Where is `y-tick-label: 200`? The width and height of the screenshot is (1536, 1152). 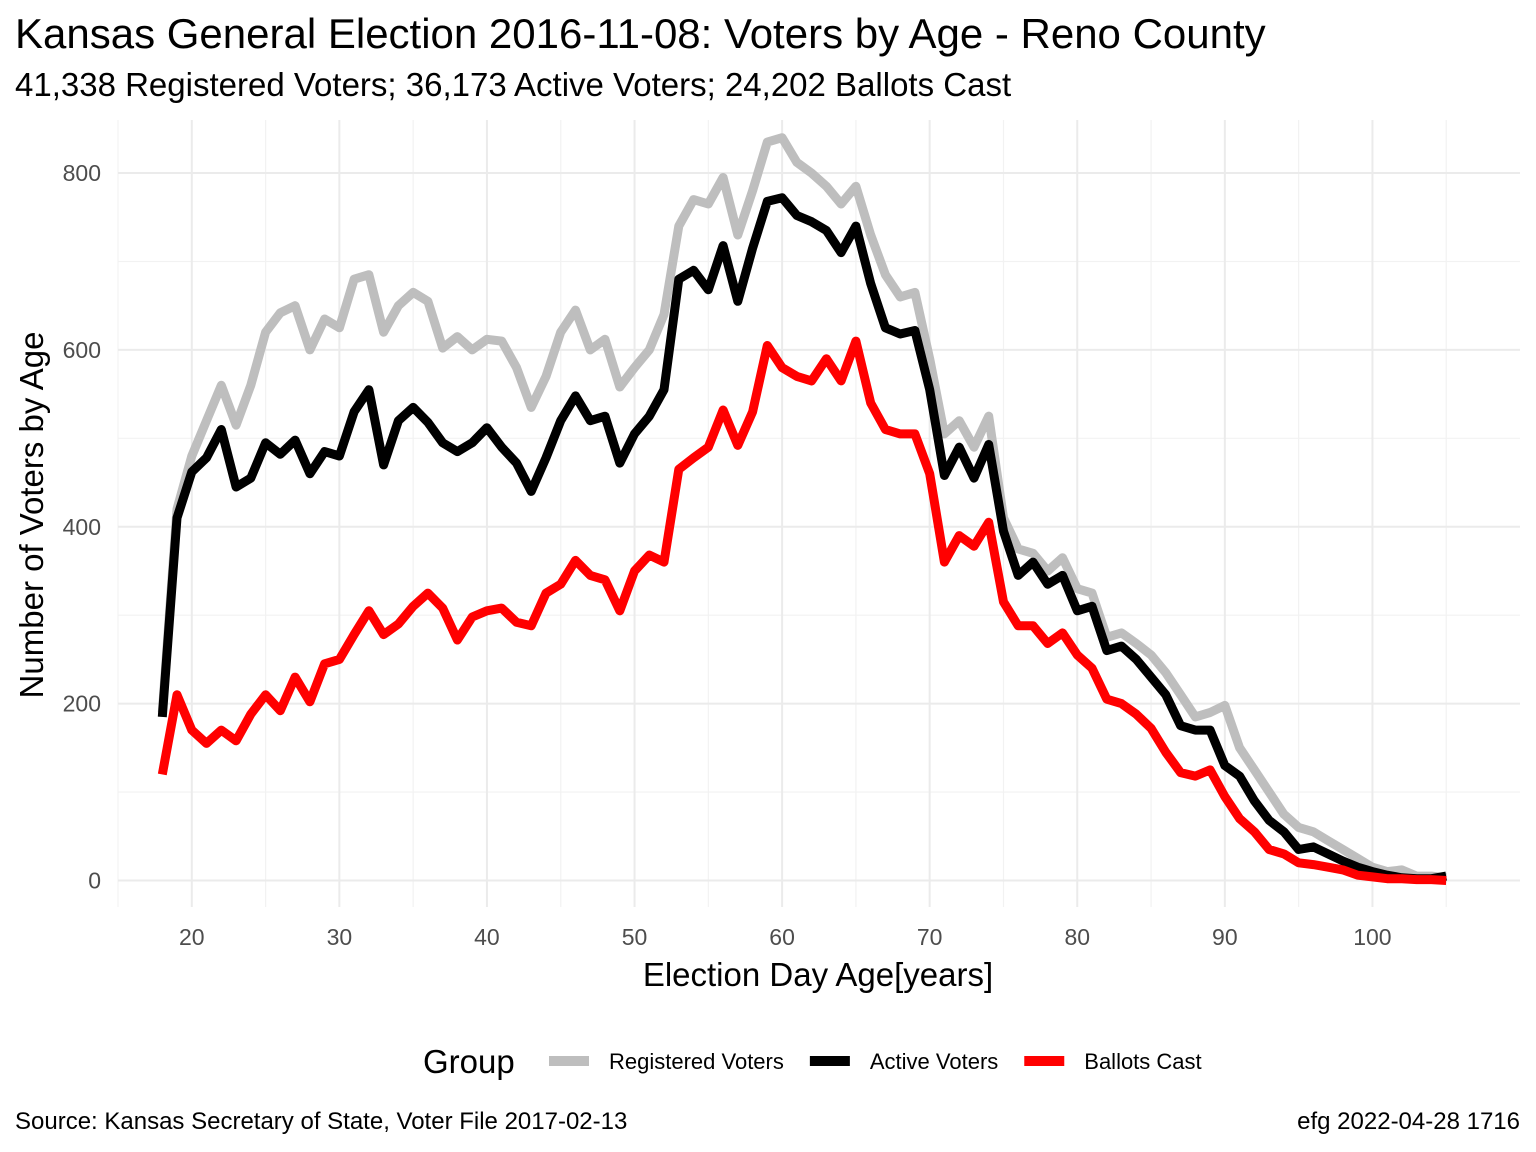 y-tick-label: 200 is located at coordinates (82, 704).